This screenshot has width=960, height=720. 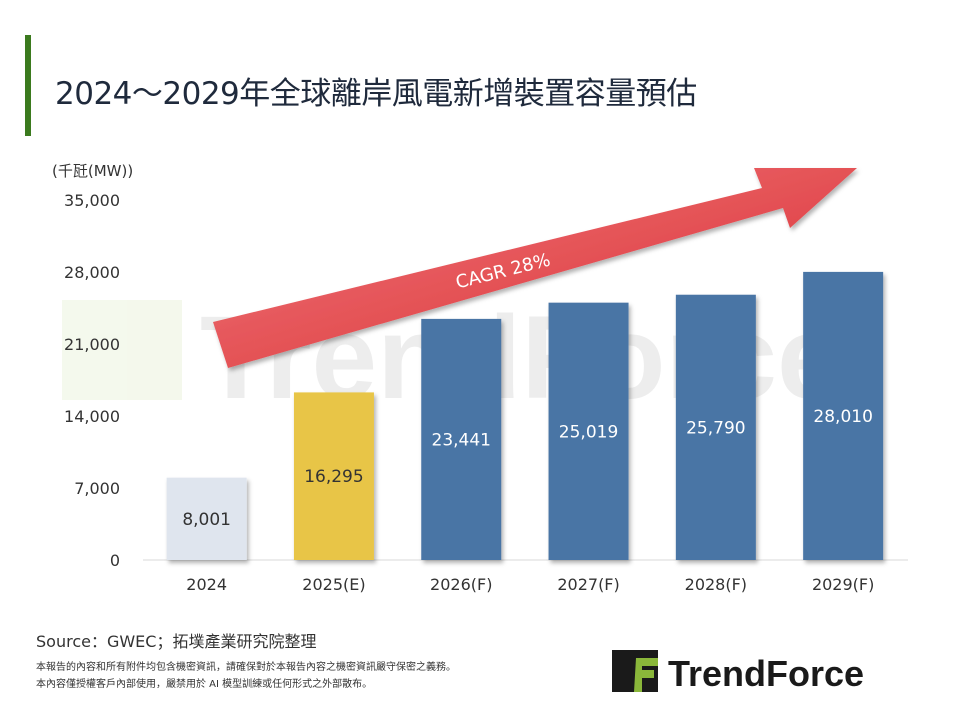 I want to click on y-tick-label: 7,000, so click(x=97, y=488).